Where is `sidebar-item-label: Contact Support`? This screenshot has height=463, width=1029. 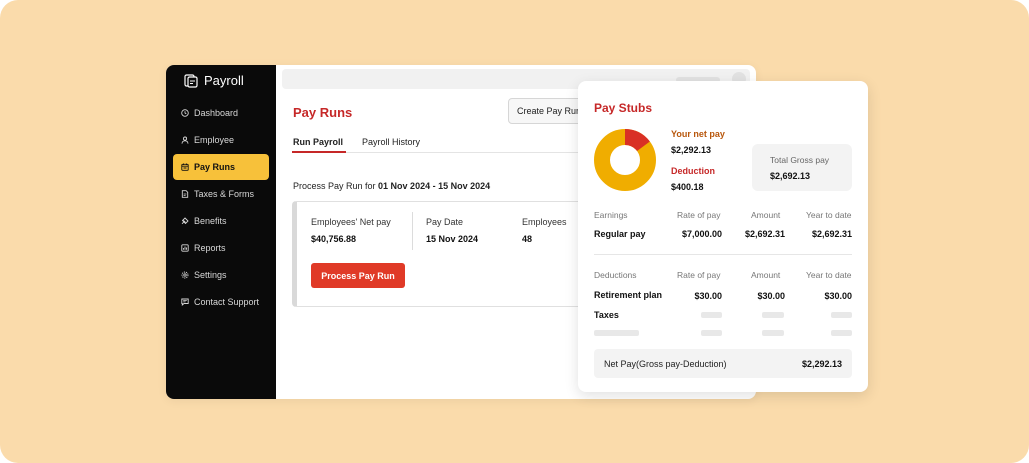 sidebar-item-label: Contact Support is located at coordinates (227, 302).